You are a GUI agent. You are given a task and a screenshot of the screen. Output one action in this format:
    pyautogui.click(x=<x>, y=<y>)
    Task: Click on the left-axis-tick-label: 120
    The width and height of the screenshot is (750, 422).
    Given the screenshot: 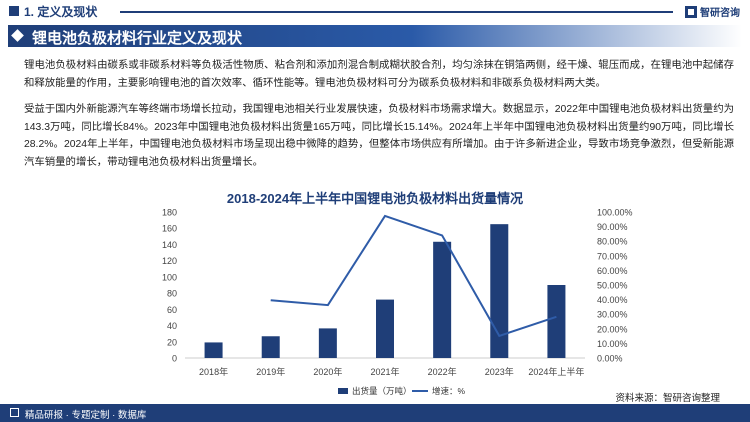 What is the action you would take?
    pyautogui.click(x=169, y=261)
    